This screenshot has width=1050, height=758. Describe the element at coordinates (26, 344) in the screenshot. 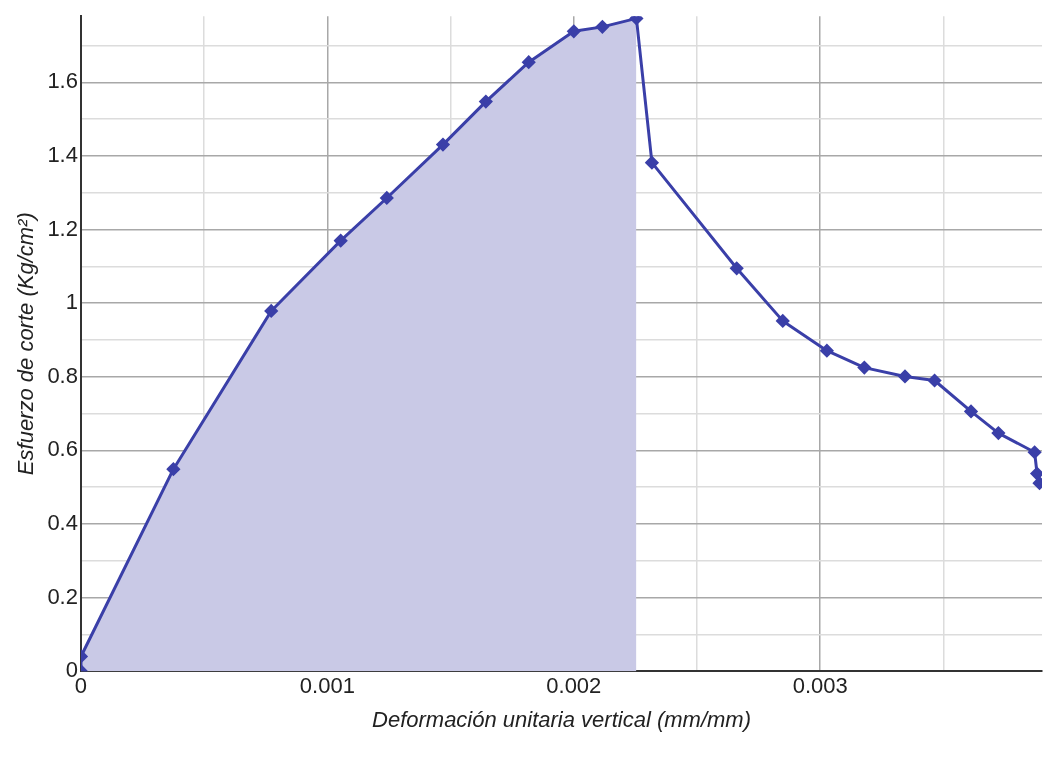

I see `y-axis-title: Esfuerzo de corte (Kg/cm²)` at that location.